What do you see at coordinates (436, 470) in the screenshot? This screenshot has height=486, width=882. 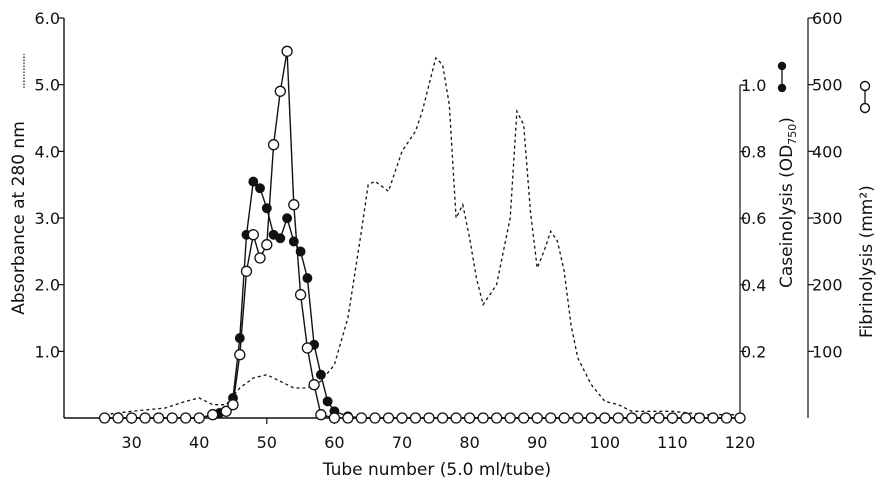 I see `x-axis-title: Tube number (5.0 ml/tube)` at bounding box center [436, 470].